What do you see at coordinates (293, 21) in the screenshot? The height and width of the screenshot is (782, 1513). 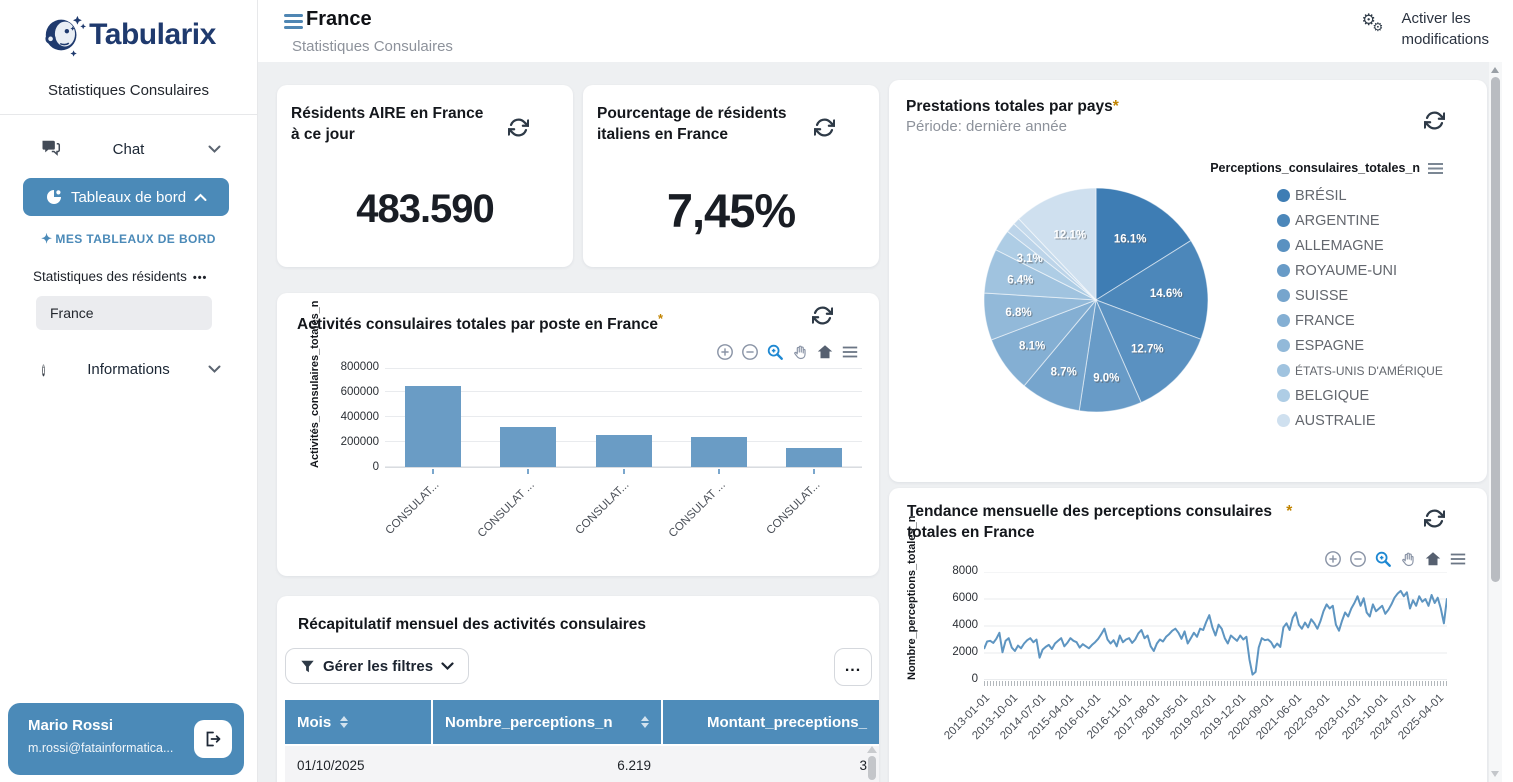 I see `hamburger-menu-icon` at bounding box center [293, 21].